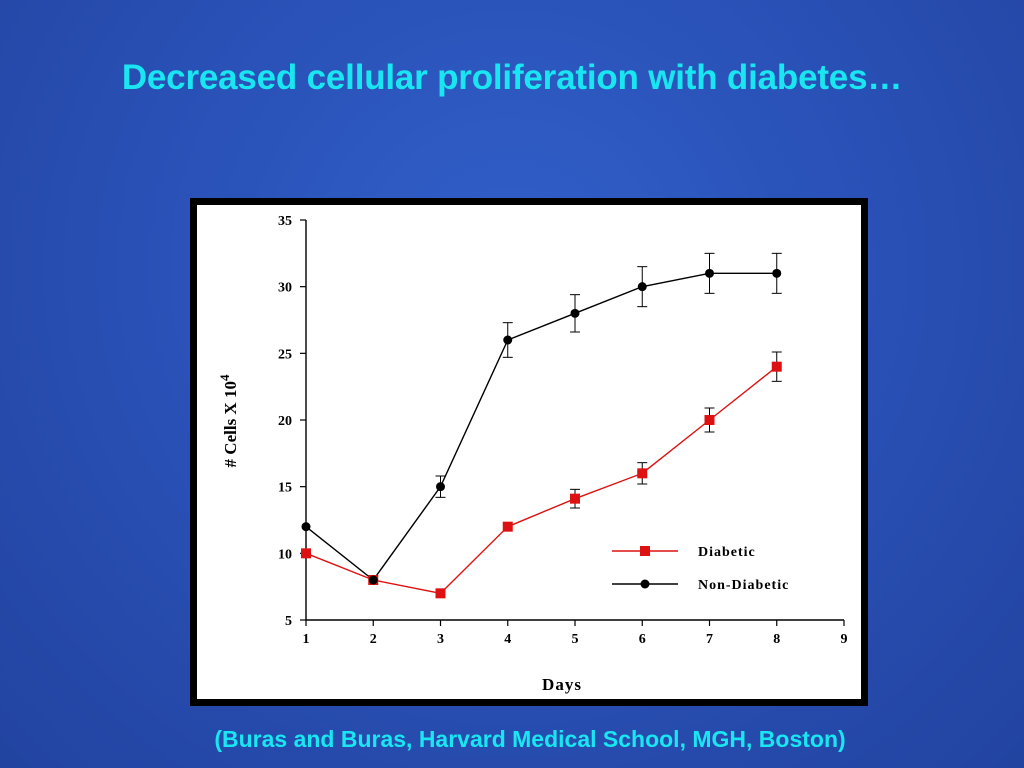 The height and width of the screenshot is (768, 1024). What do you see at coordinates (288, 621) in the screenshot?
I see `y-tick-label: 5` at bounding box center [288, 621].